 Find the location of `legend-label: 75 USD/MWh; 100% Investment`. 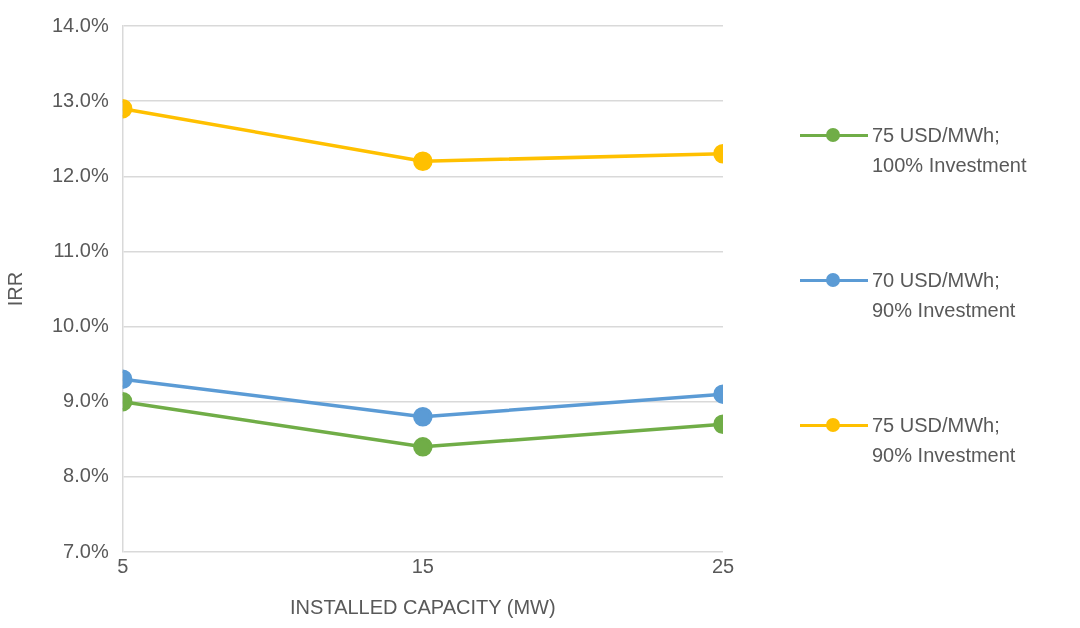

legend-label: 75 USD/MWh; 100% Investment is located at coordinates (950, 150).